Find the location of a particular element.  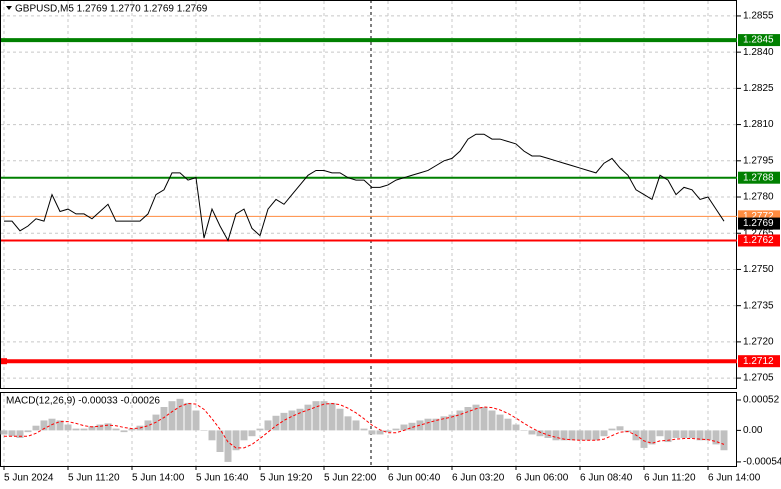

level-label: 1.2762 is located at coordinates (758, 240).